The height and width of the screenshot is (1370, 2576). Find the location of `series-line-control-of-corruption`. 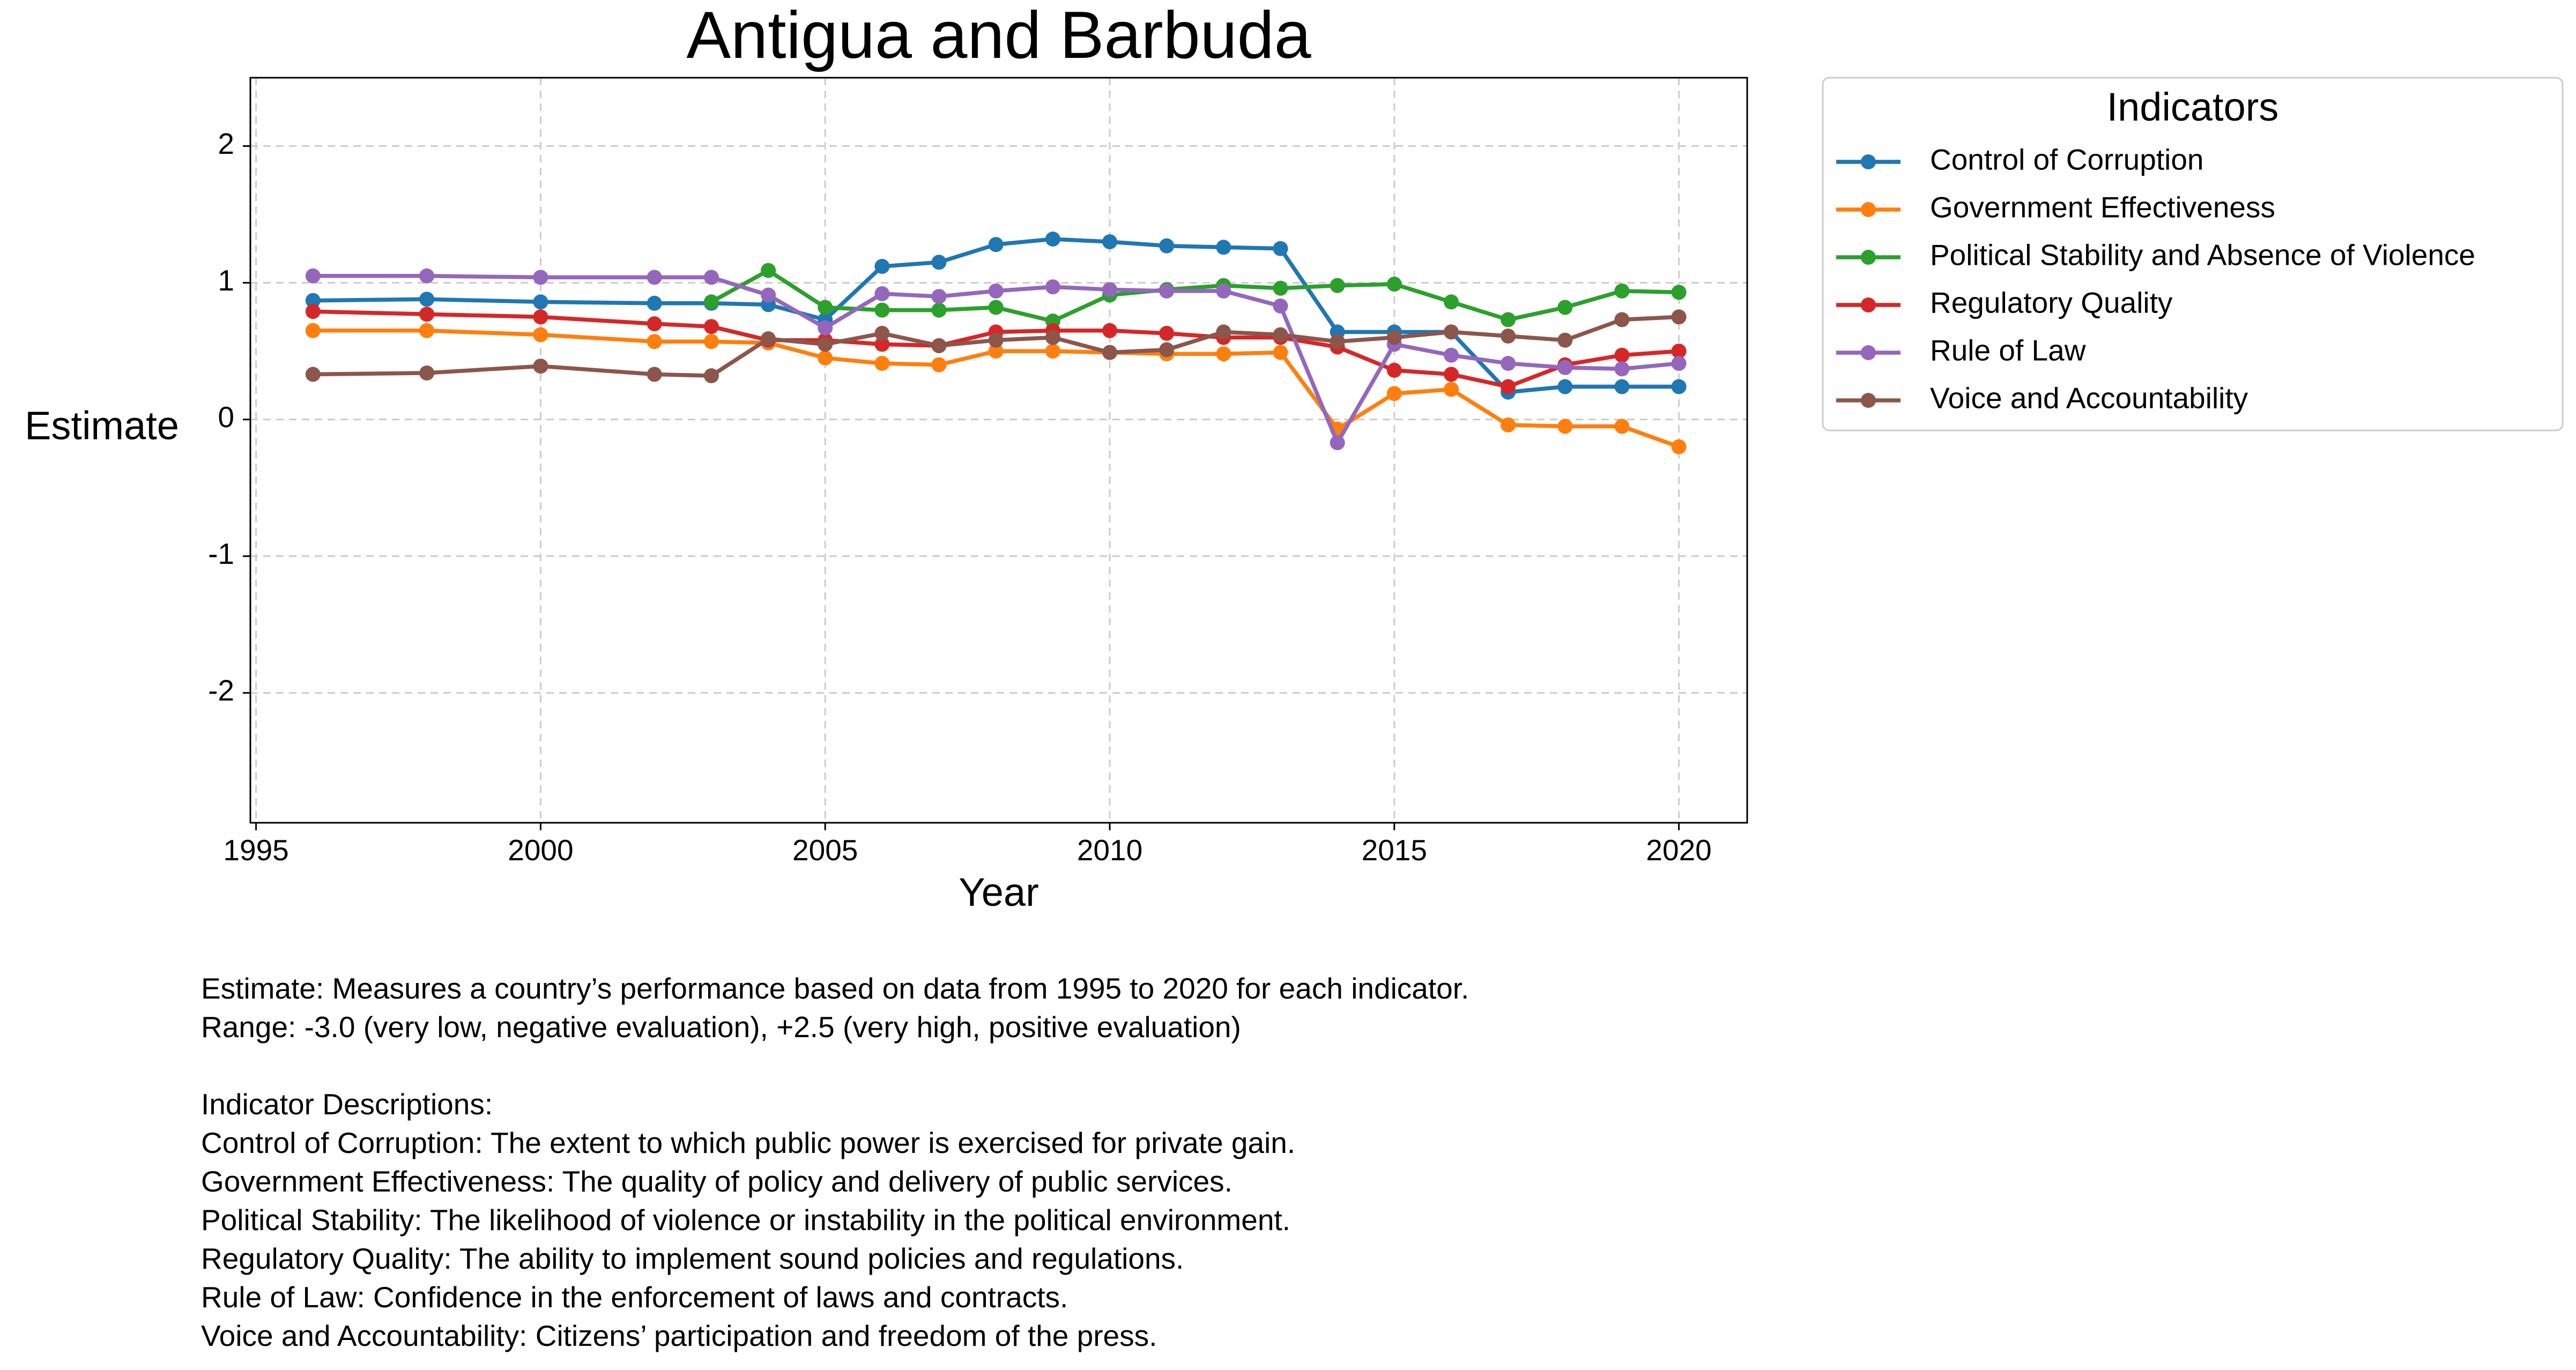

series-line-control-of-corruption is located at coordinates (996, 315).